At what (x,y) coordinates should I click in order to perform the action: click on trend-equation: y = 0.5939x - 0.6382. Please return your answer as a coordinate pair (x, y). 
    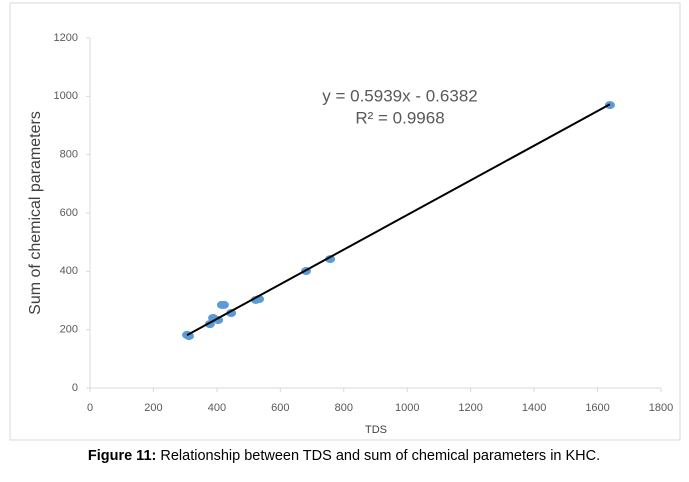
    Looking at the image, I should click on (399, 95).